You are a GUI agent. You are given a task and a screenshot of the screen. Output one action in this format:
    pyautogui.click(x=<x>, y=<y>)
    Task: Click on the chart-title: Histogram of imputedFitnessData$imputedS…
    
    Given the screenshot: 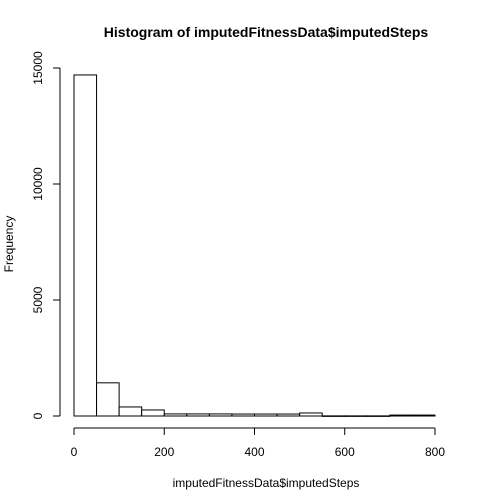 What is the action you would take?
    pyautogui.click(x=266, y=32)
    